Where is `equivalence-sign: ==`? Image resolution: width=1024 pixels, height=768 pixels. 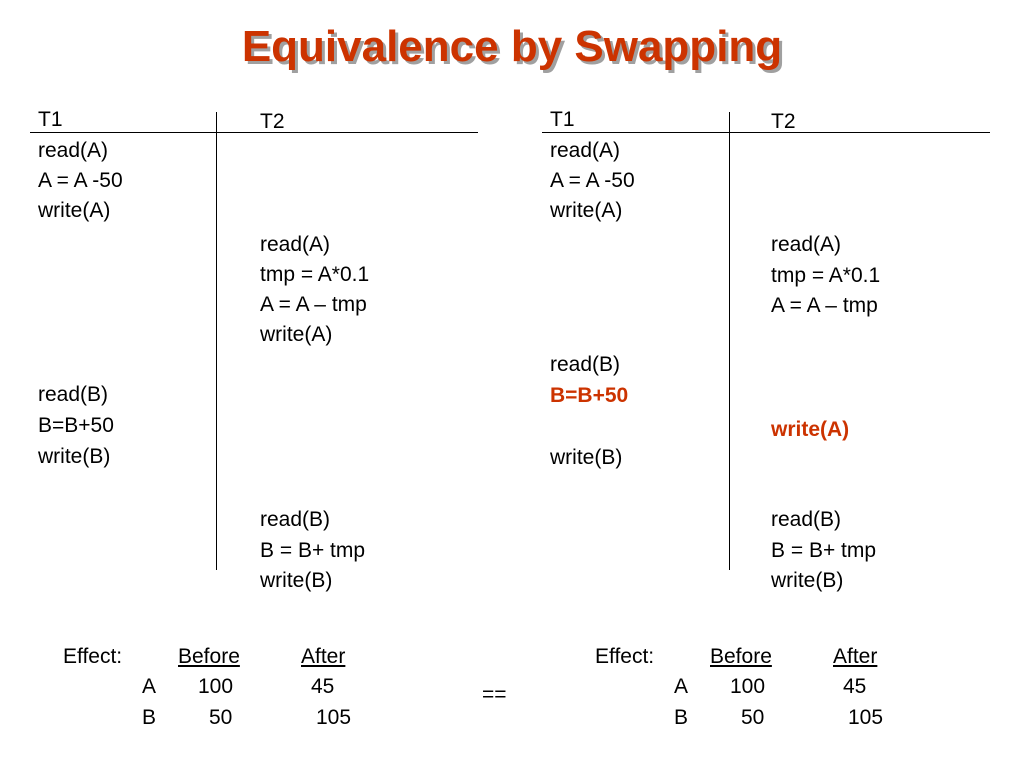 equivalence-sign: == is located at coordinates (494, 694).